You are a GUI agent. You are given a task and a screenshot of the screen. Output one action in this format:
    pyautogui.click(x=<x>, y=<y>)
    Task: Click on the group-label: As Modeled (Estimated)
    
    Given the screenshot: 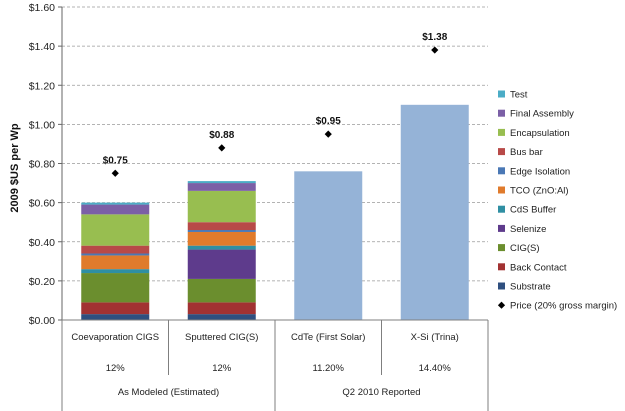 What is the action you would take?
    pyautogui.click(x=168, y=392)
    